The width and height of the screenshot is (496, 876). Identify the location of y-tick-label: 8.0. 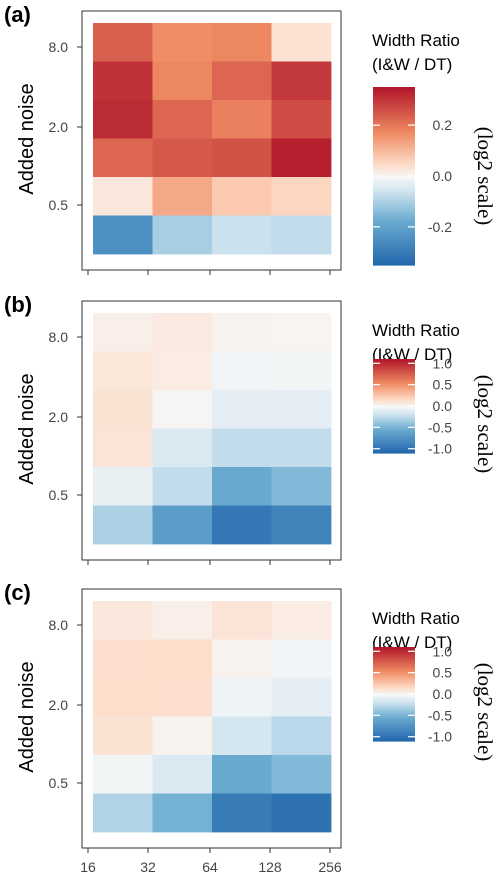
(59, 337).